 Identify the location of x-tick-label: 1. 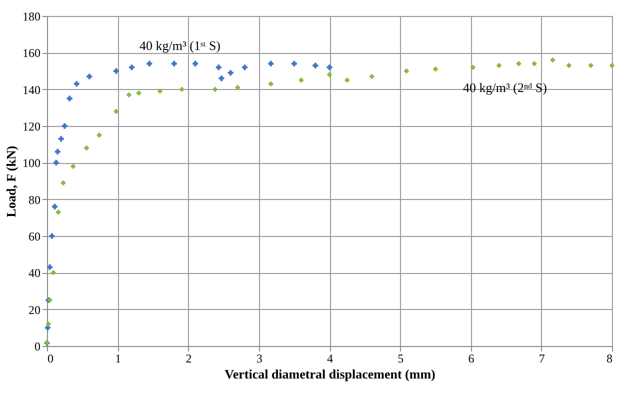
(118, 359).